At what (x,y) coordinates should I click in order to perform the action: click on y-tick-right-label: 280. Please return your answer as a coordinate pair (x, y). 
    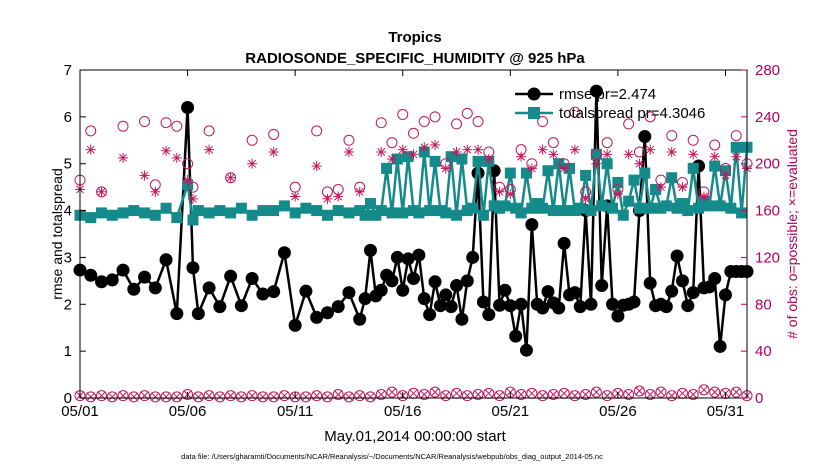
    Looking at the image, I should click on (767, 70).